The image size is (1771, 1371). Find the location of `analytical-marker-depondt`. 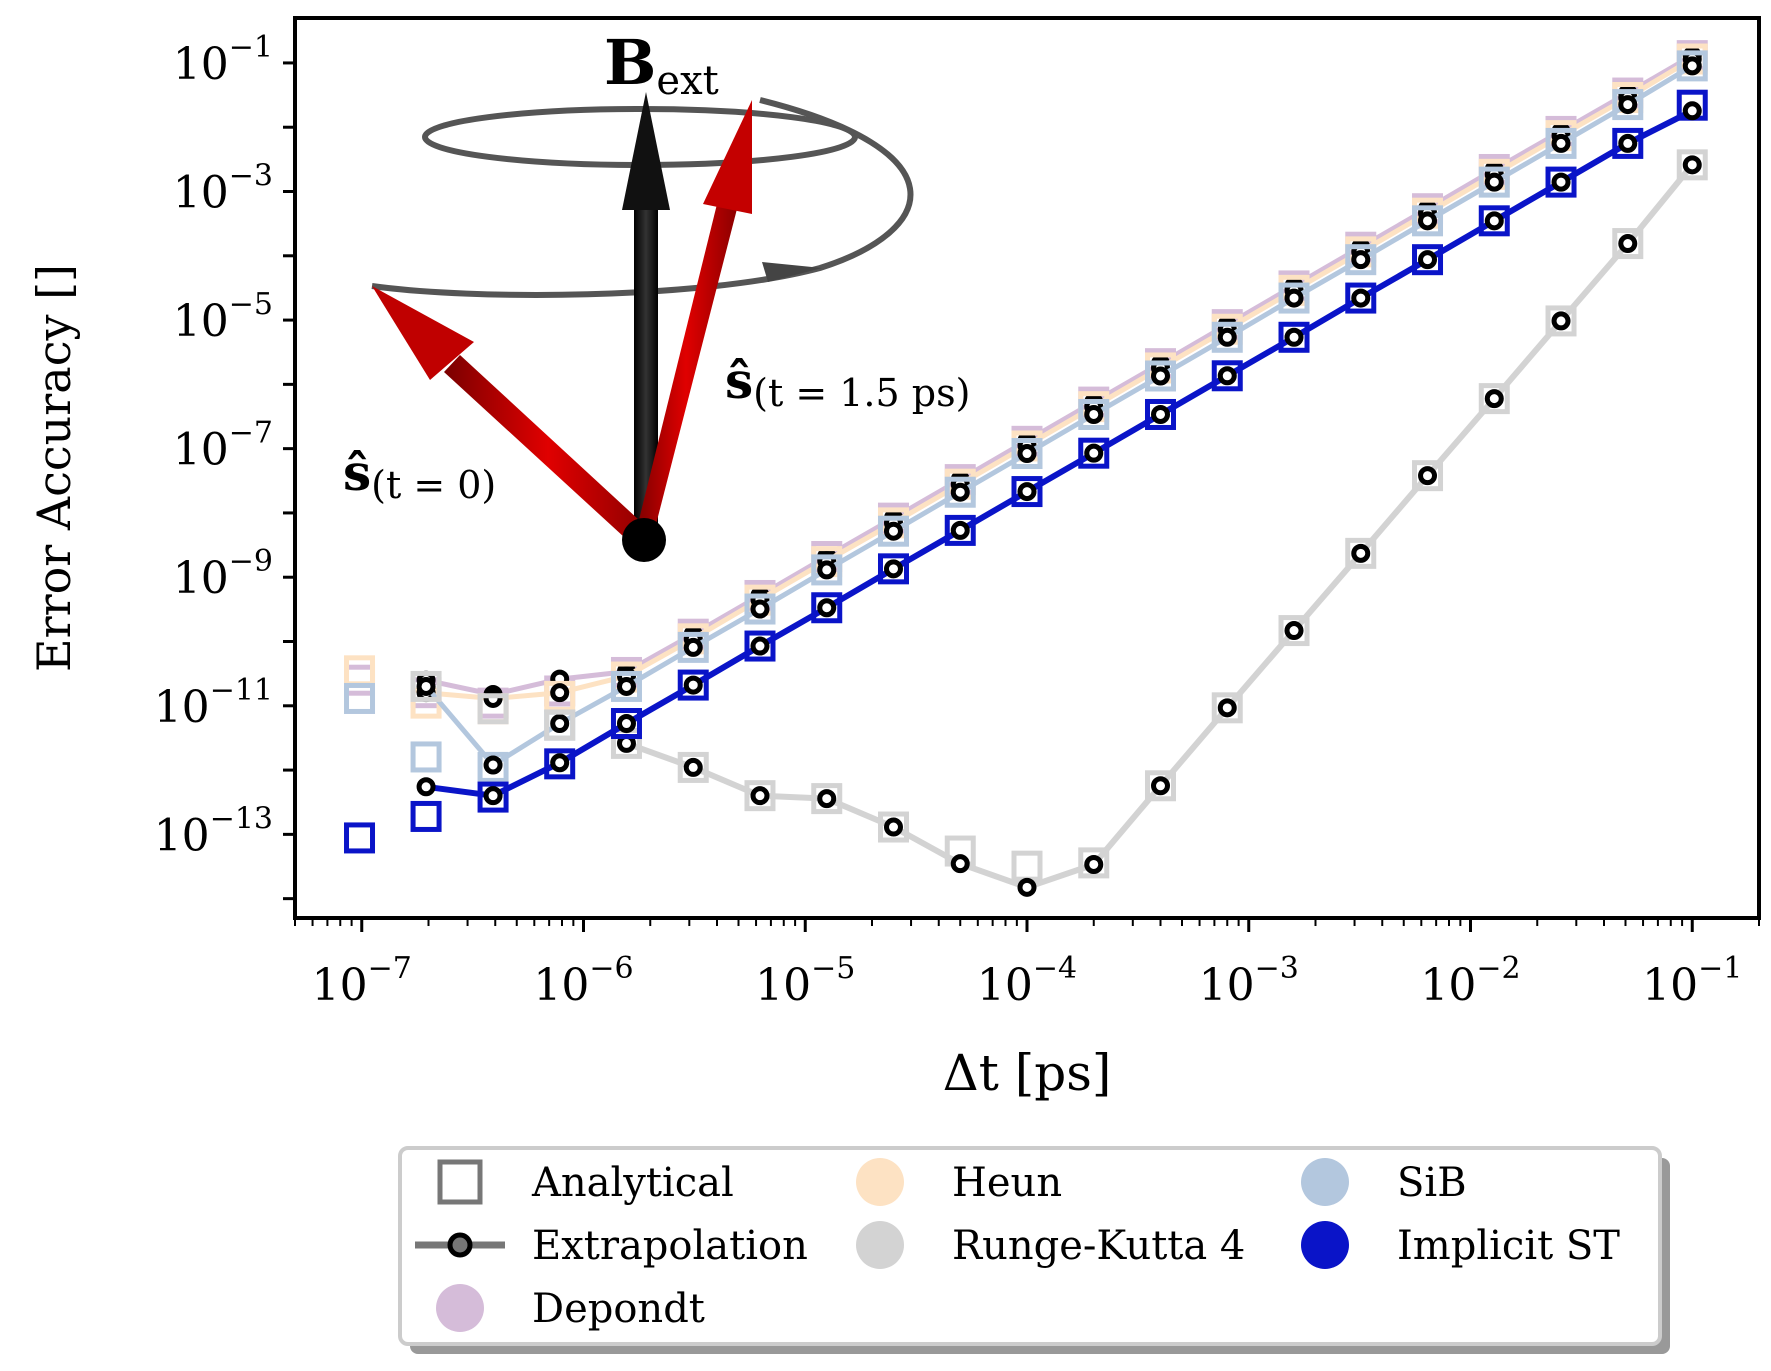

analytical-marker-depondt is located at coordinates (360, 680).